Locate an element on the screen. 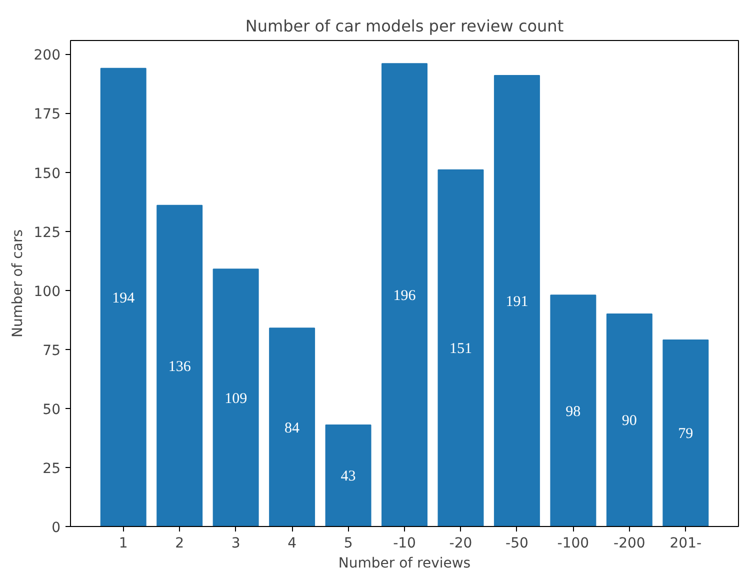  data-label: 196 is located at coordinates (404, 296).